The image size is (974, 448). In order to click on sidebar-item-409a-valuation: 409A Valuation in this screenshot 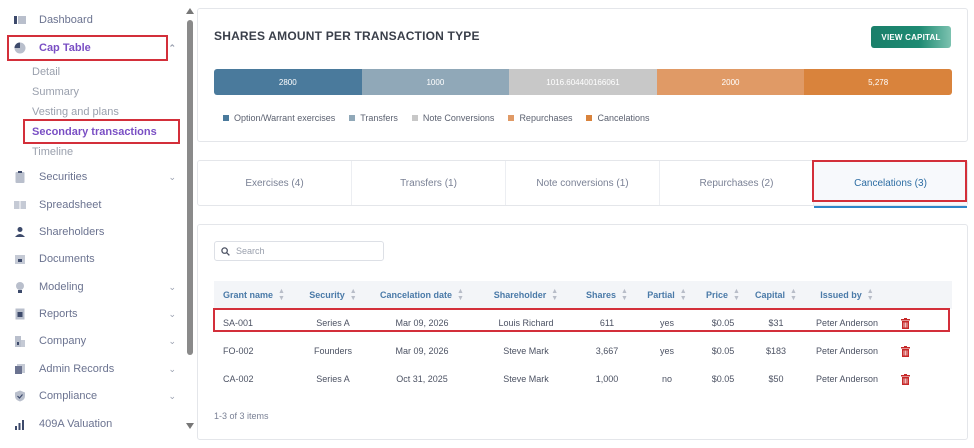, I will do `click(94, 424)`.